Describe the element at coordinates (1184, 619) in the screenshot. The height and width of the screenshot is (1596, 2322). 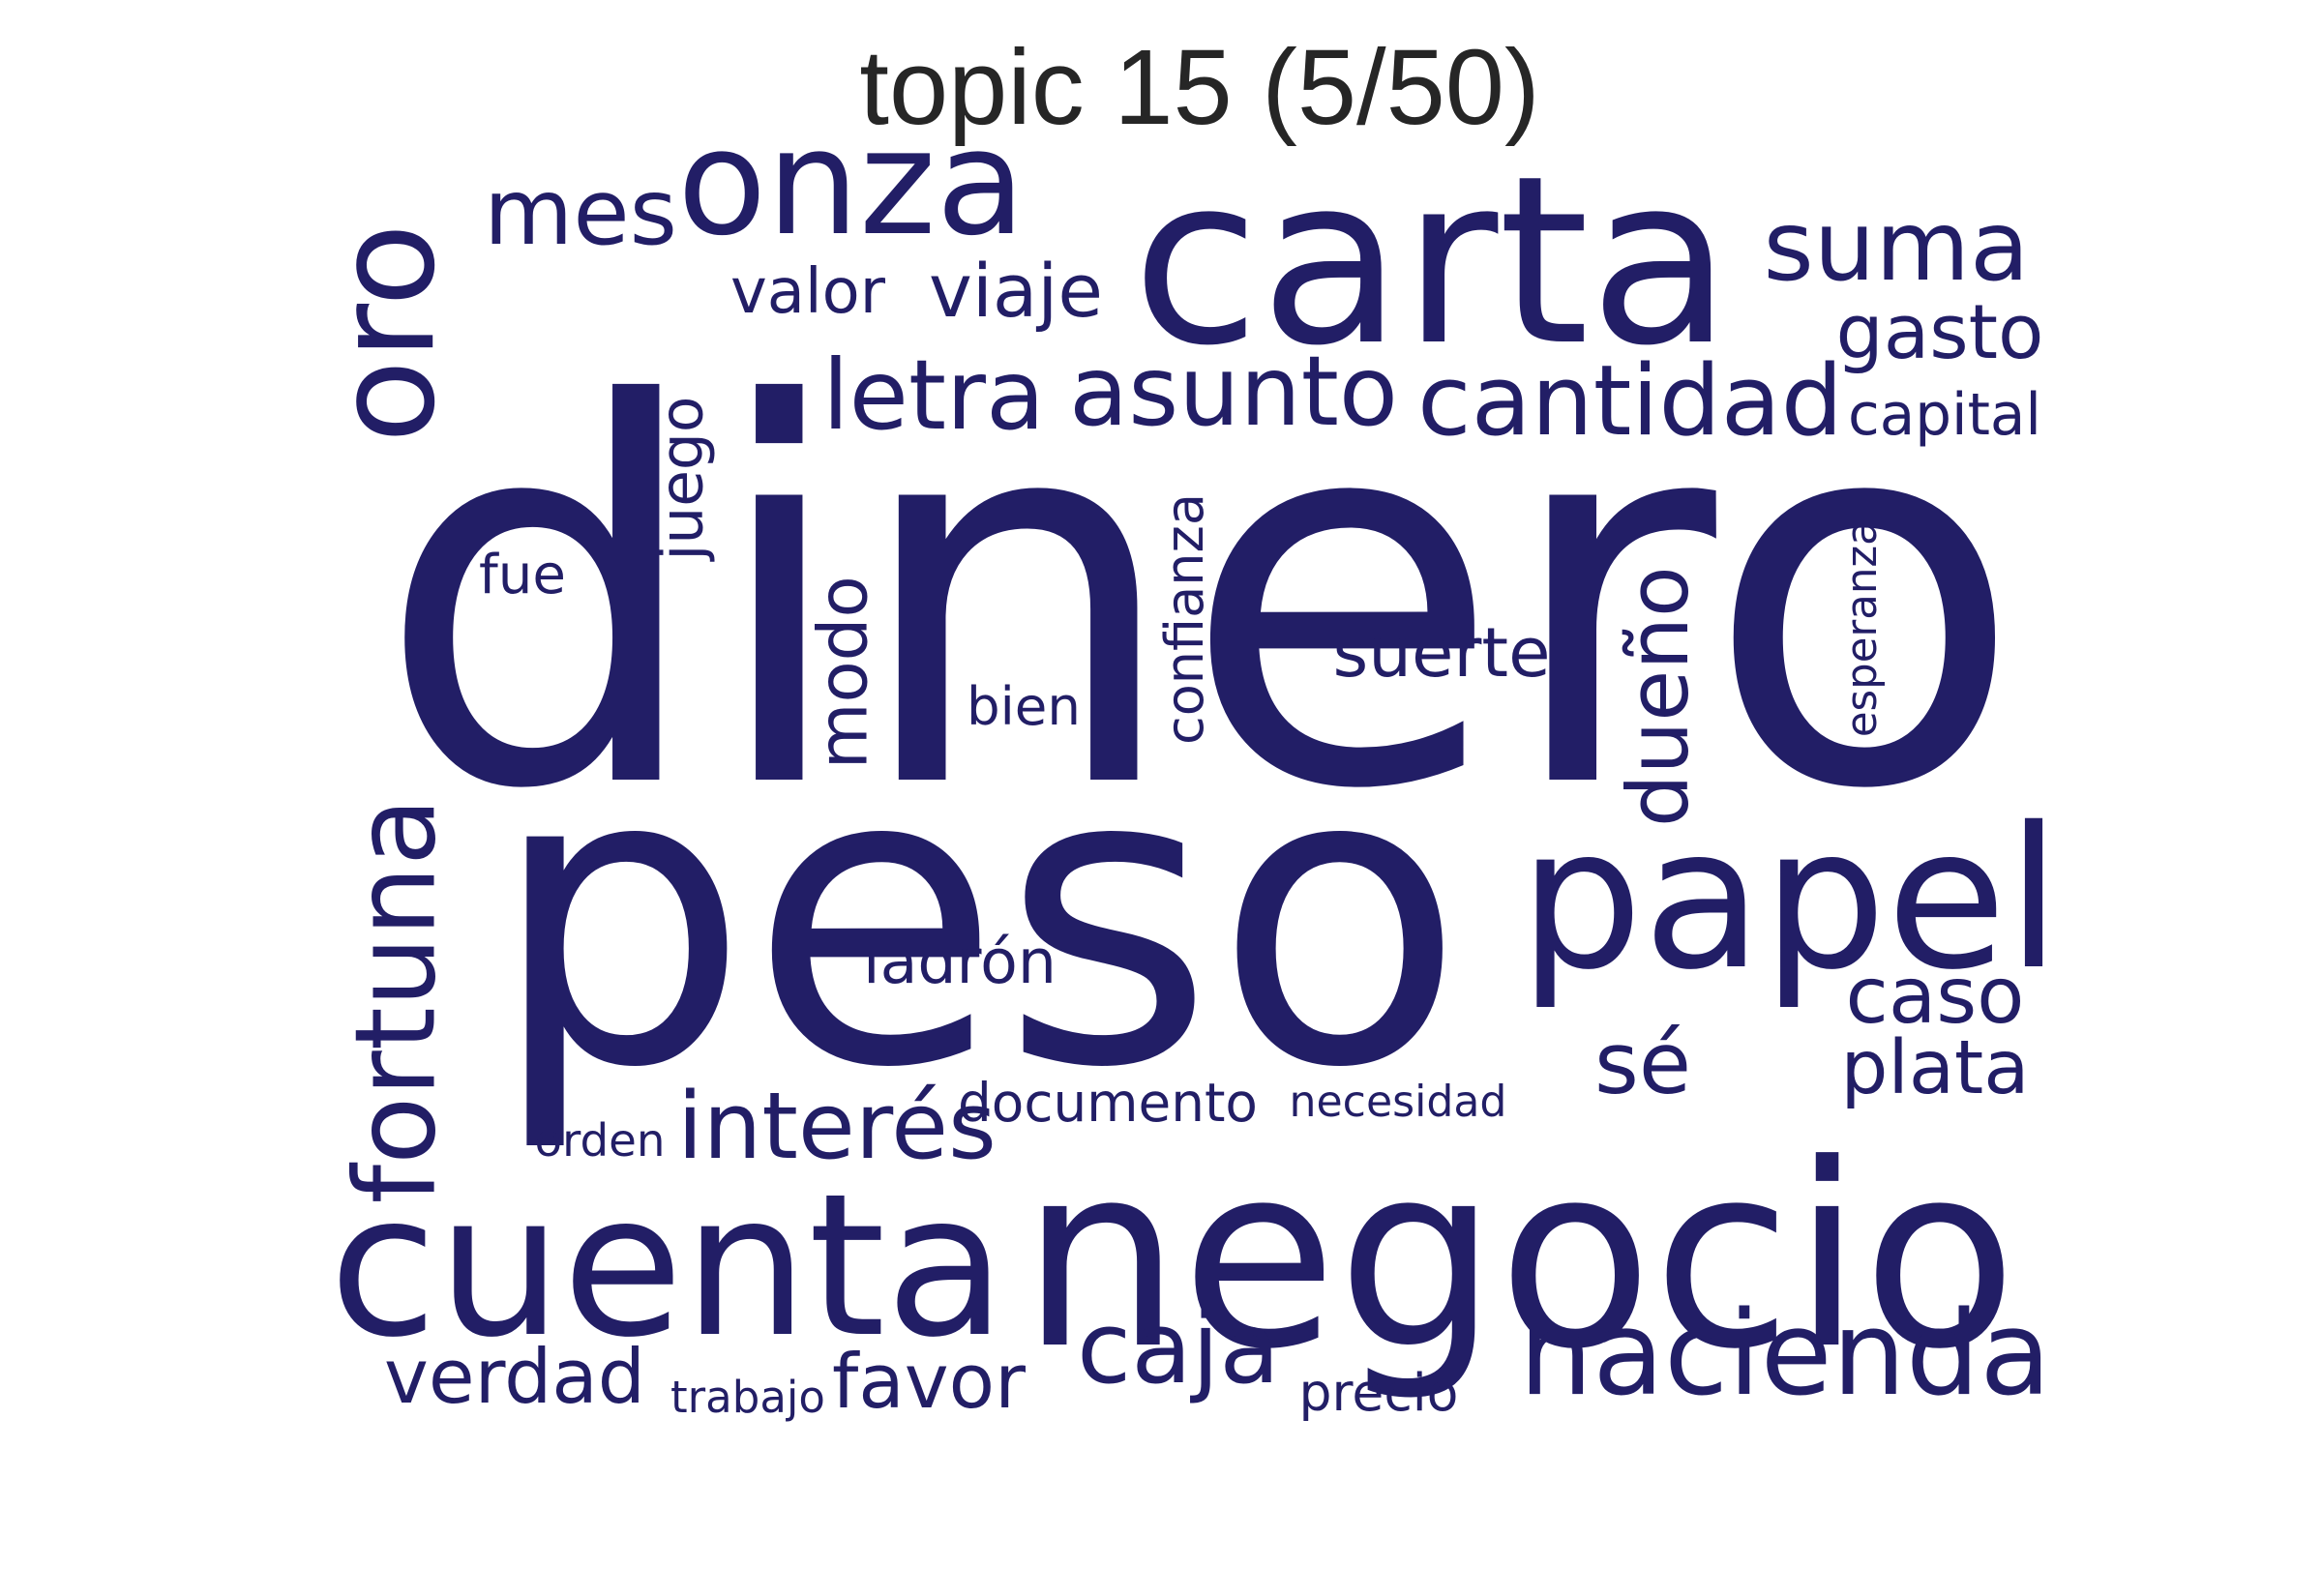
I see `word-confianza: confianza` at that location.